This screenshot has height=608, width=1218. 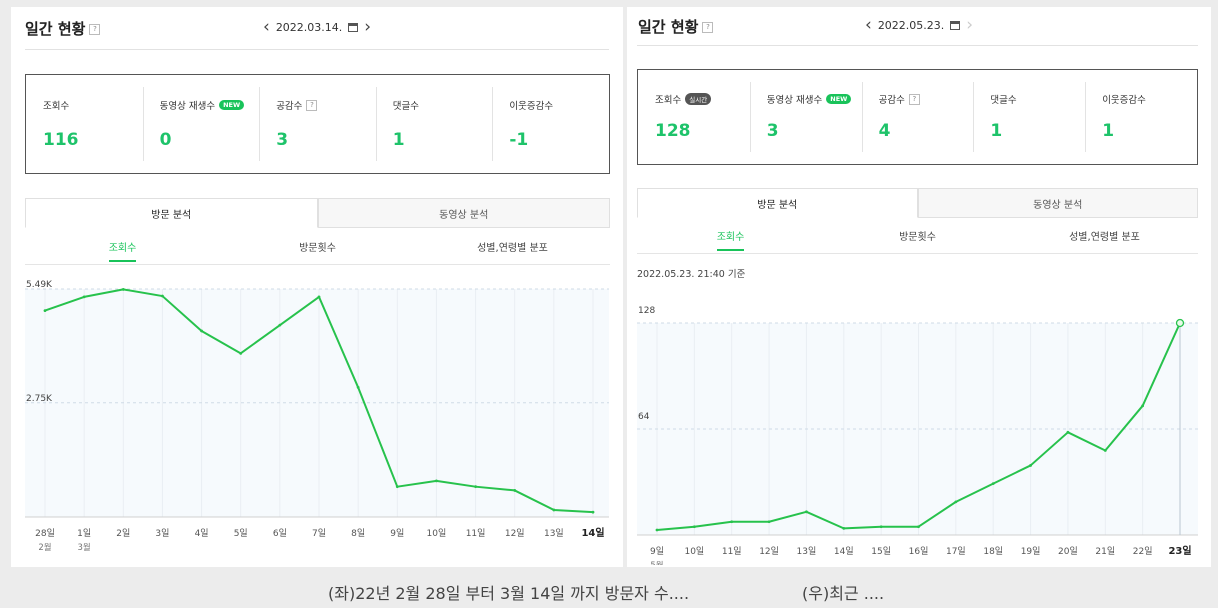 I want to click on x-tick-label: 15일, so click(x=881, y=551).